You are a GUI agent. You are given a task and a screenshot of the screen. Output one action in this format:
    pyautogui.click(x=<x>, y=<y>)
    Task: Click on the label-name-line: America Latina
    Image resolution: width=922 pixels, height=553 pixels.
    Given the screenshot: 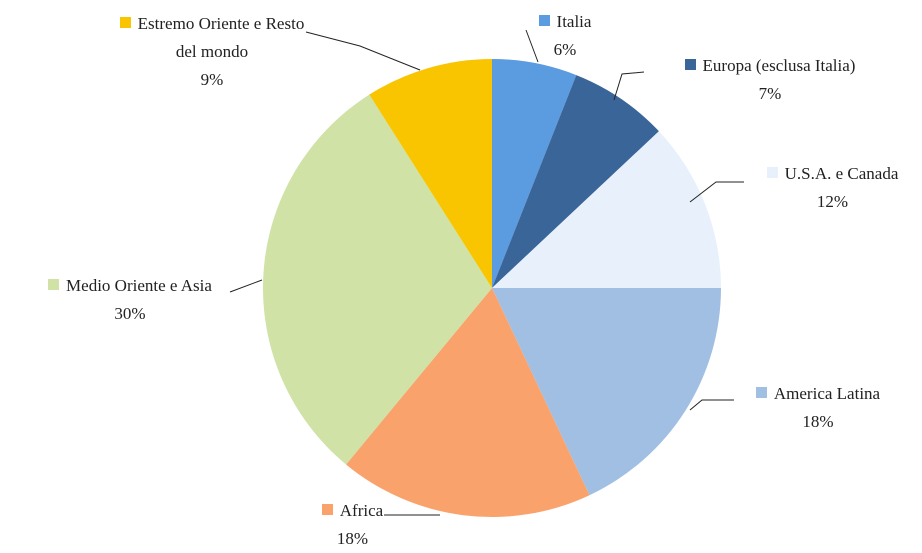 What is the action you would take?
    pyautogui.click(x=818, y=394)
    